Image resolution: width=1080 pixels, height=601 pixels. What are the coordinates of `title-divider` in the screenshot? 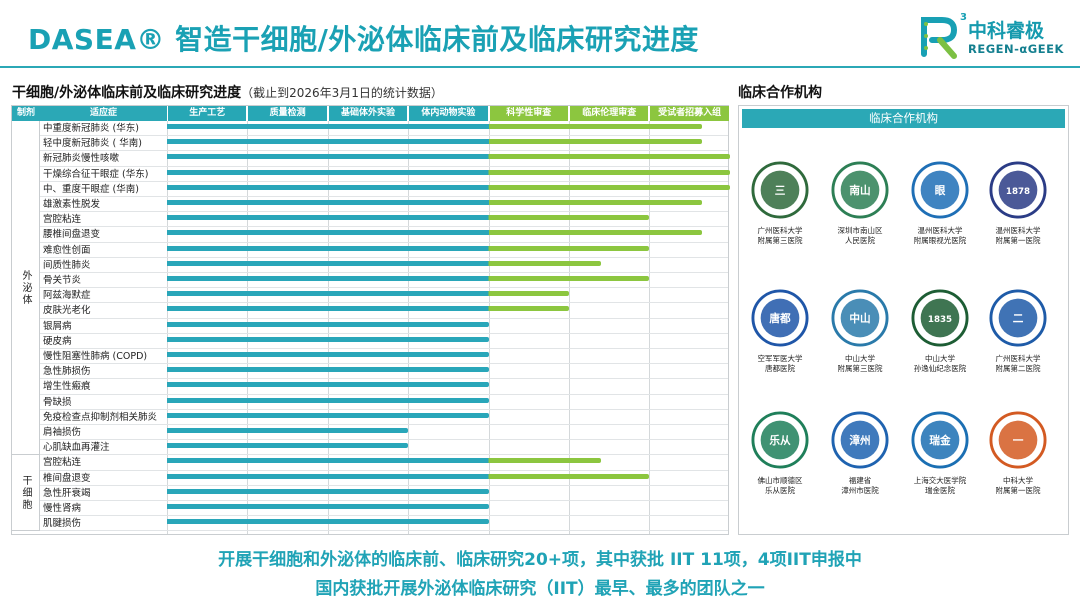 It's located at (540, 67).